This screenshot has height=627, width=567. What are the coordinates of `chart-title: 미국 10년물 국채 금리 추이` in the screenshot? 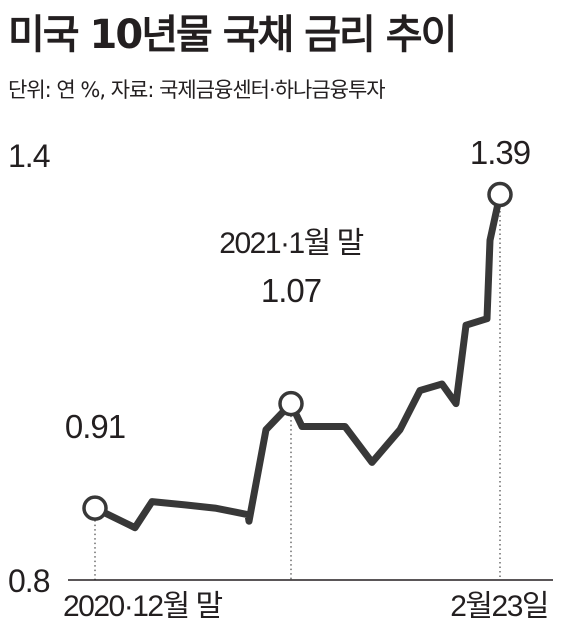 It's located at (232, 35).